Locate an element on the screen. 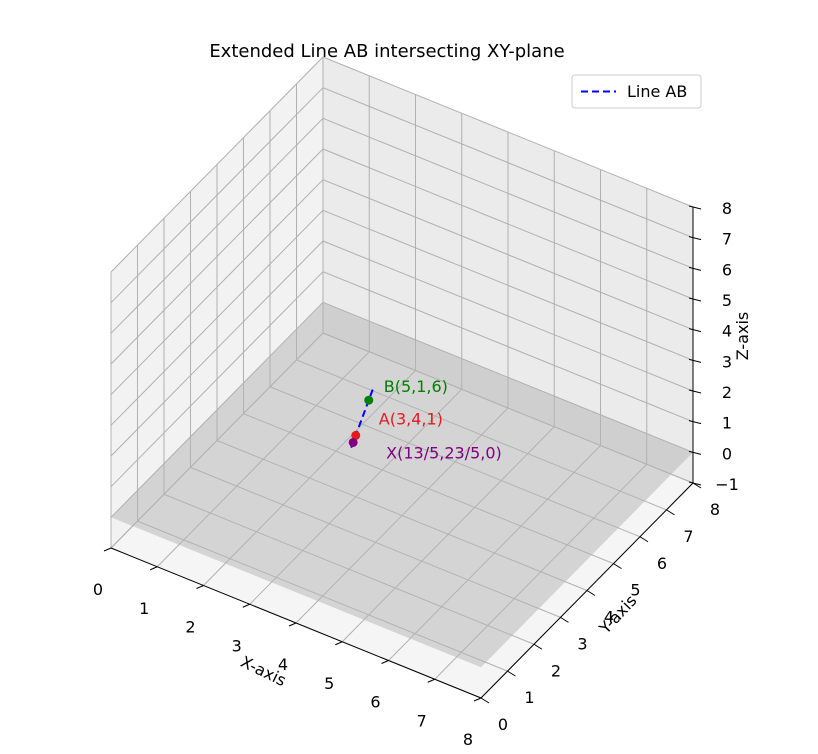 Image resolution: width=818 pixels, height=754 pixels. data-point-label: A(3,4,1) is located at coordinates (411, 418).